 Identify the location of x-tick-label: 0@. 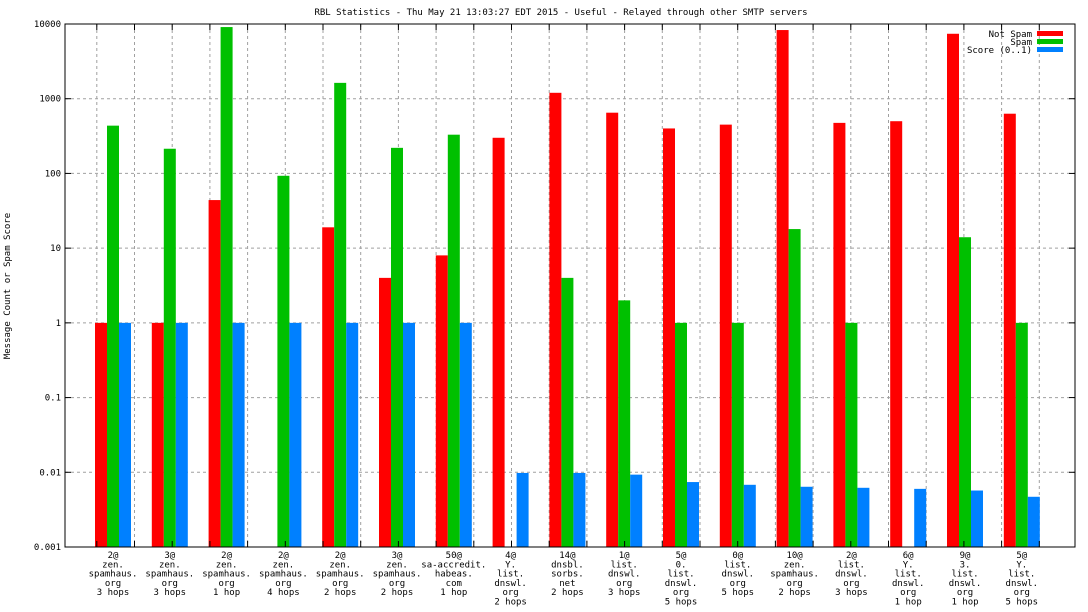
(737, 556).